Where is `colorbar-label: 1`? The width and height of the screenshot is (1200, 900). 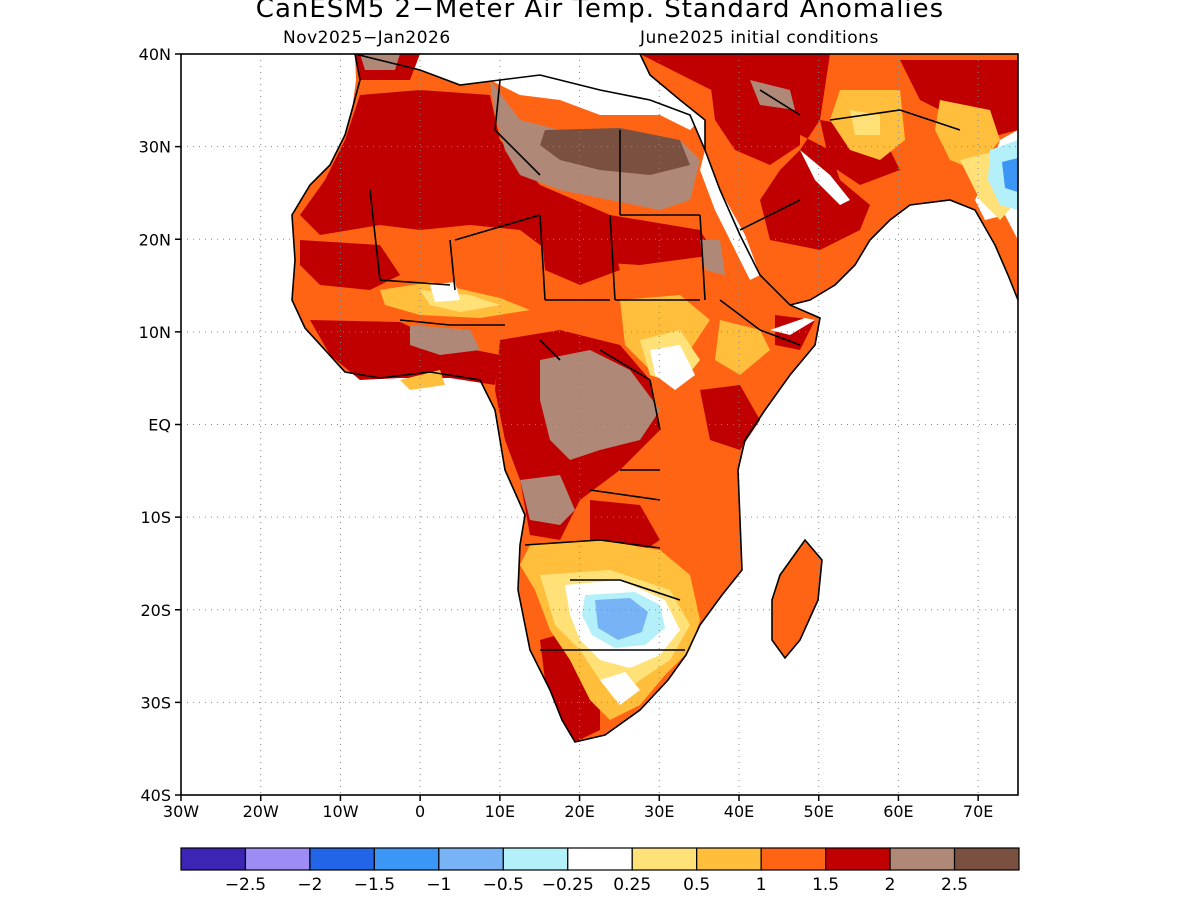
colorbar-label: 1 is located at coordinates (761, 885).